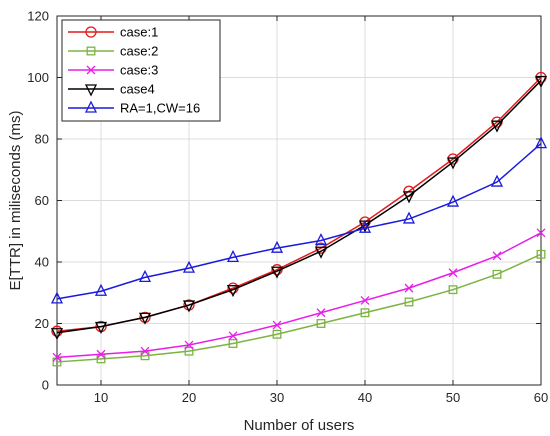 The height and width of the screenshot is (436, 550). Describe the element at coordinates (42, 200) in the screenshot. I see `y-tick-label: 60` at that location.